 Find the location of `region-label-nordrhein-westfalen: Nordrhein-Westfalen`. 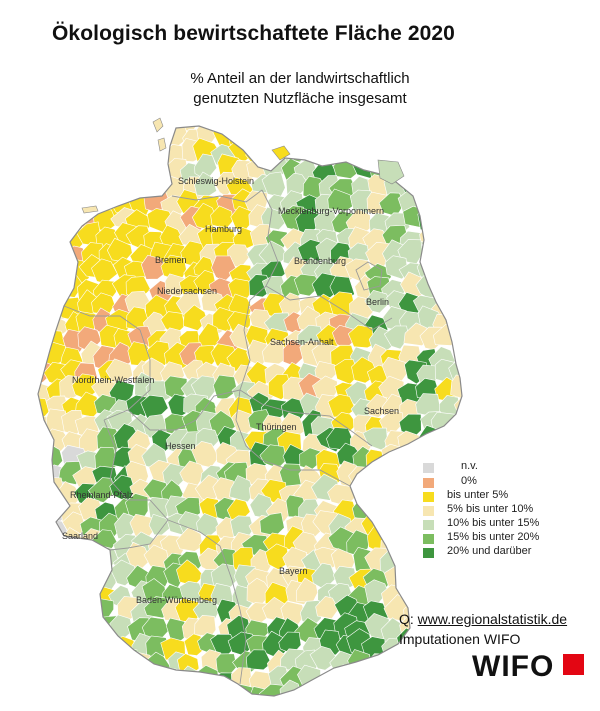

region-label-nordrhein-westfalen: Nordrhein-Westfalen is located at coordinates (113, 380).